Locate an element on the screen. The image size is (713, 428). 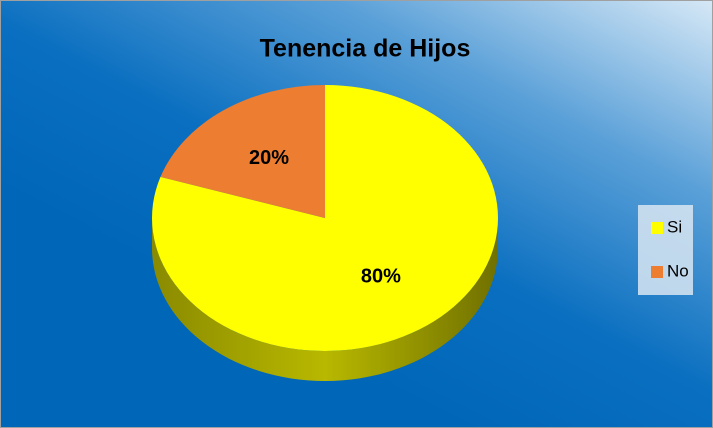
legend is located at coordinates (665, 250).